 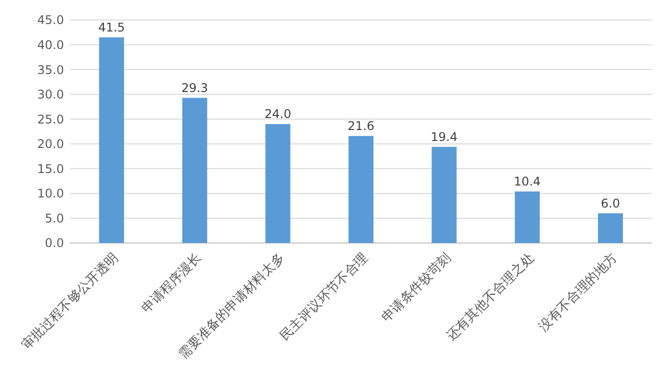 What do you see at coordinates (111, 27) in the screenshot?
I see `data-label: 41.5` at bounding box center [111, 27].